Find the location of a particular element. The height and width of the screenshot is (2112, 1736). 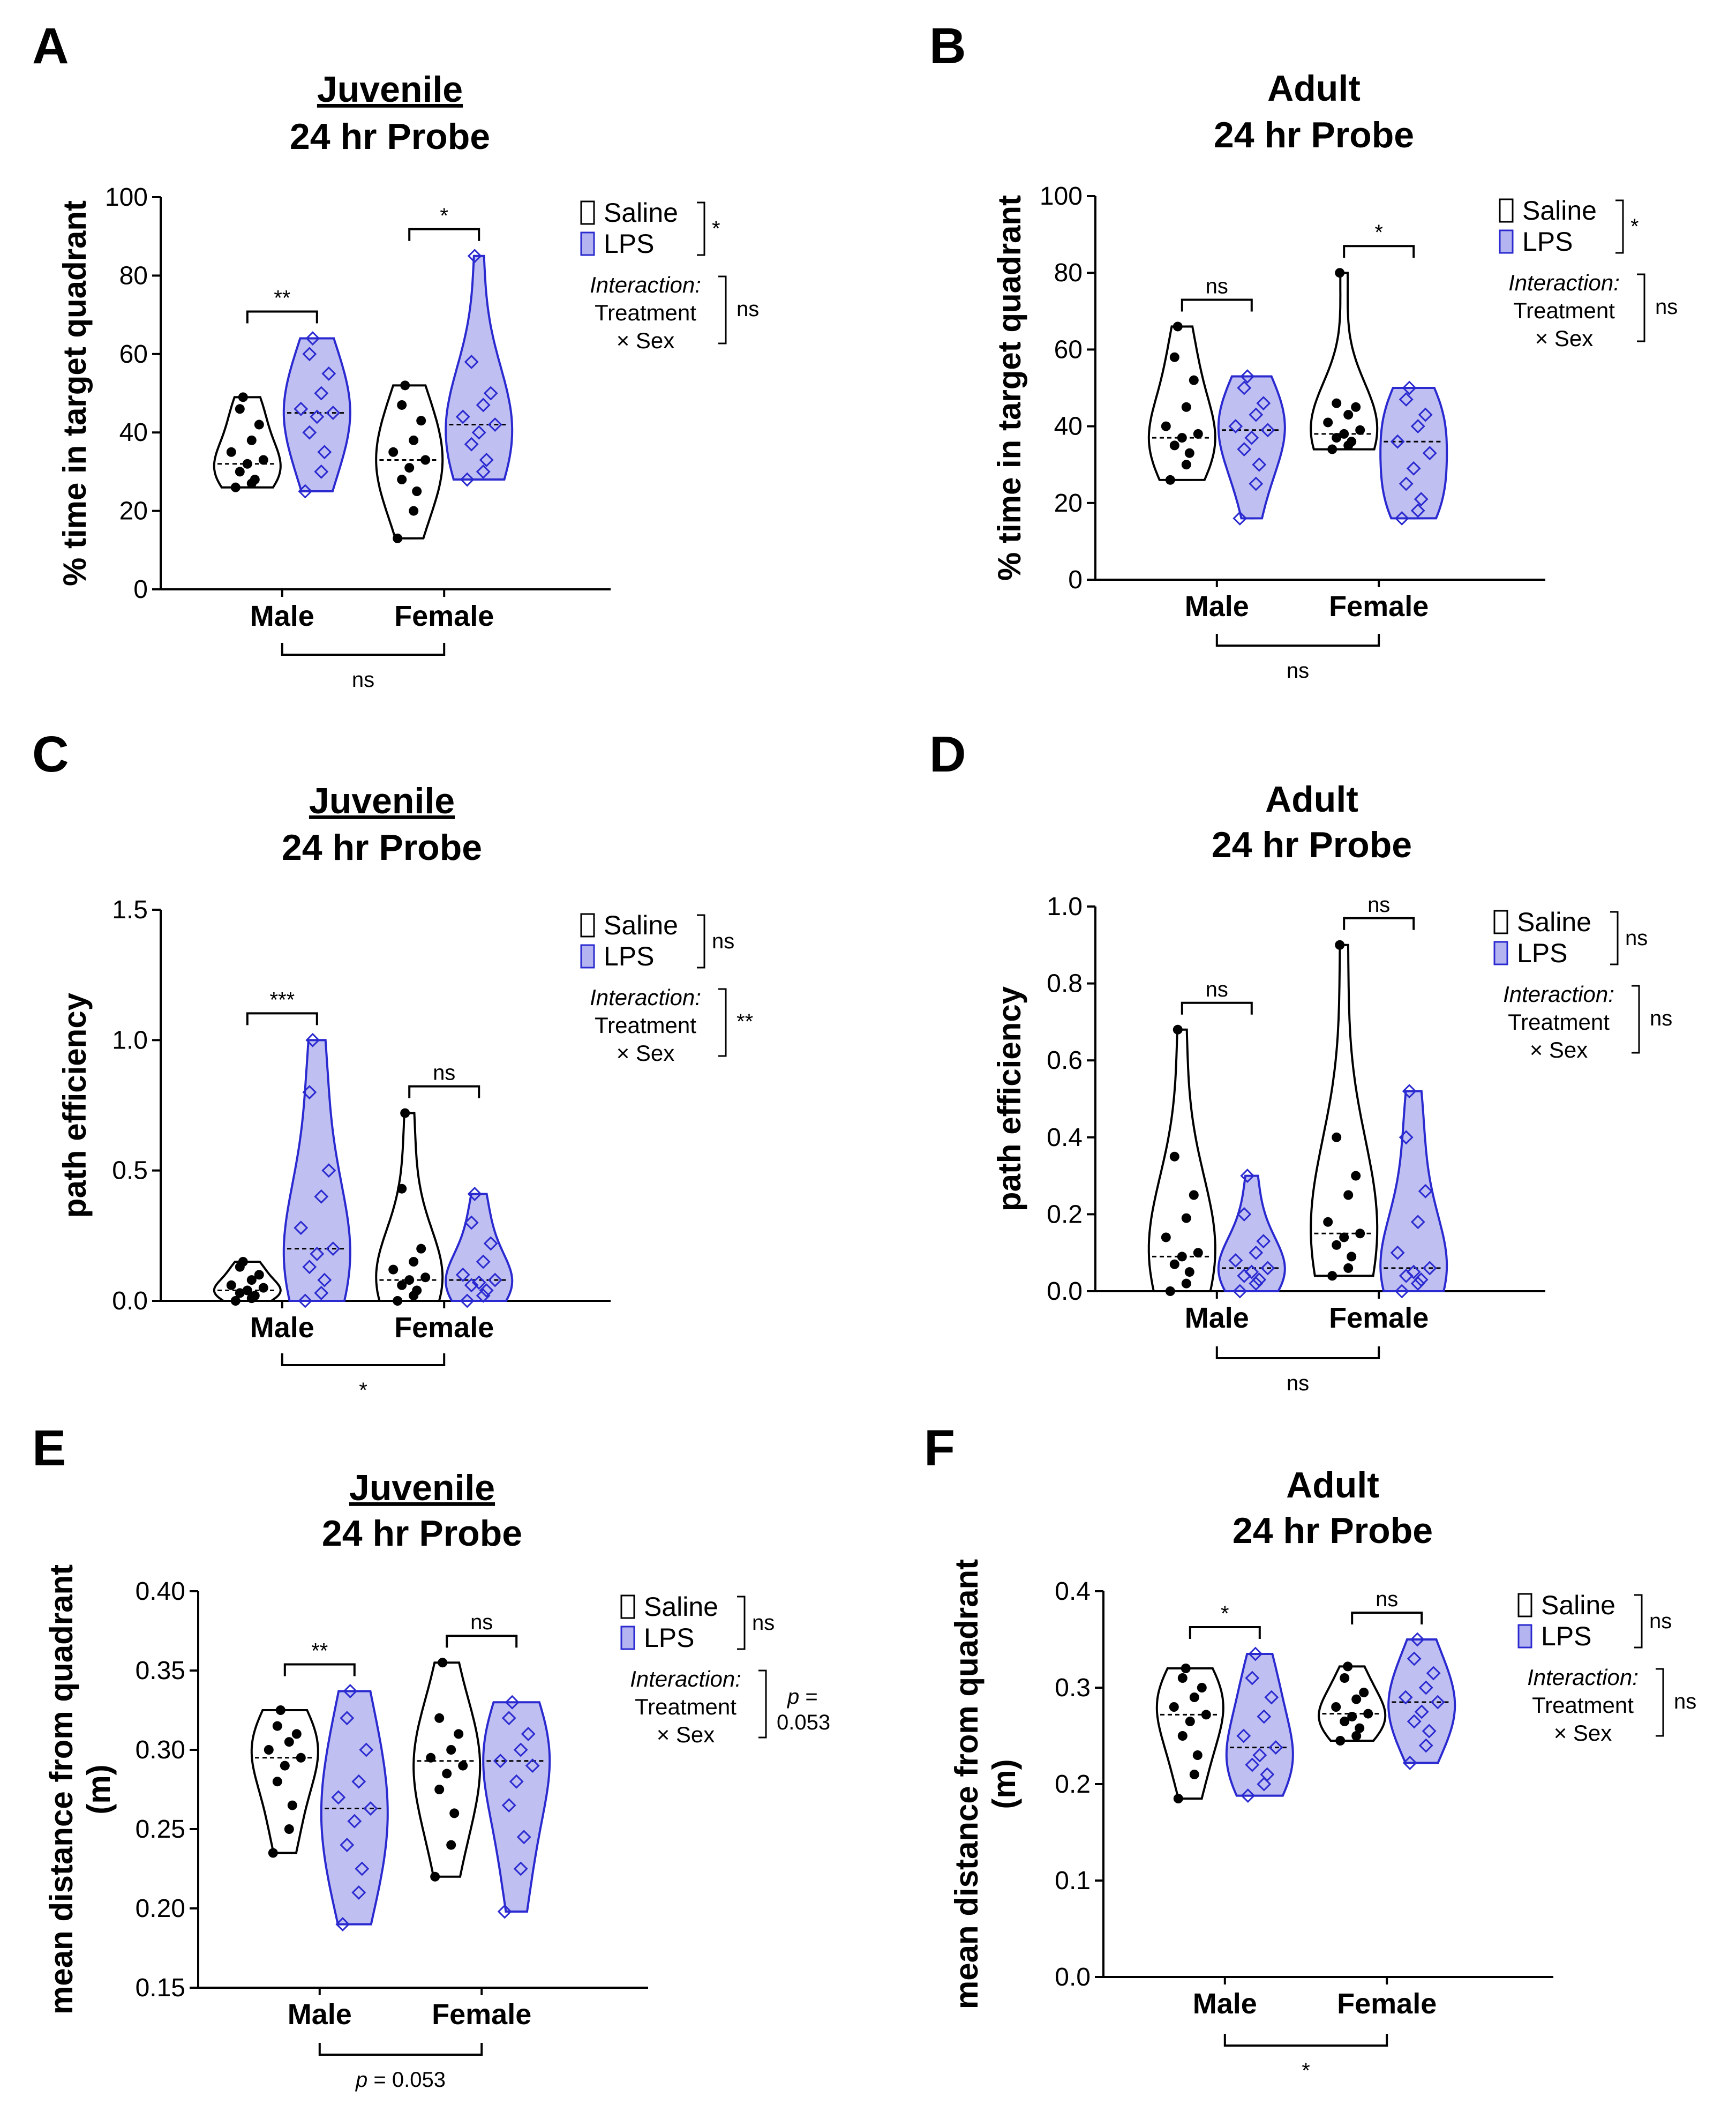

legend-saline-label: Saline is located at coordinates (1578, 1605).